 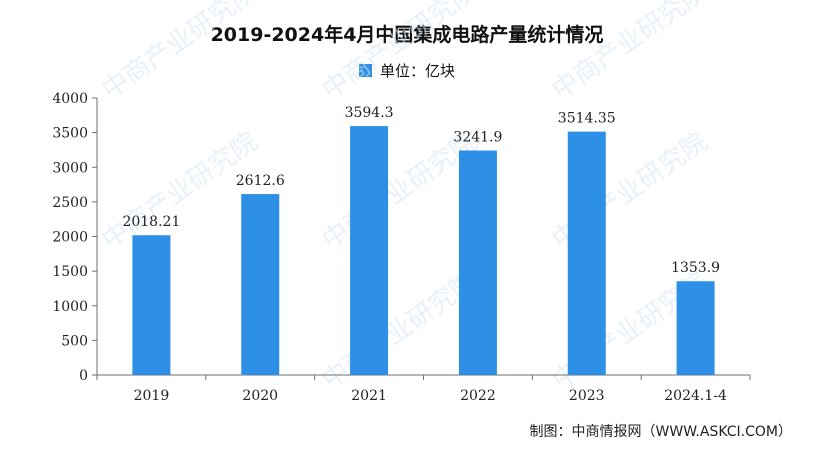 What do you see at coordinates (152, 396) in the screenshot?
I see `x-tick-label: 2019` at bounding box center [152, 396].